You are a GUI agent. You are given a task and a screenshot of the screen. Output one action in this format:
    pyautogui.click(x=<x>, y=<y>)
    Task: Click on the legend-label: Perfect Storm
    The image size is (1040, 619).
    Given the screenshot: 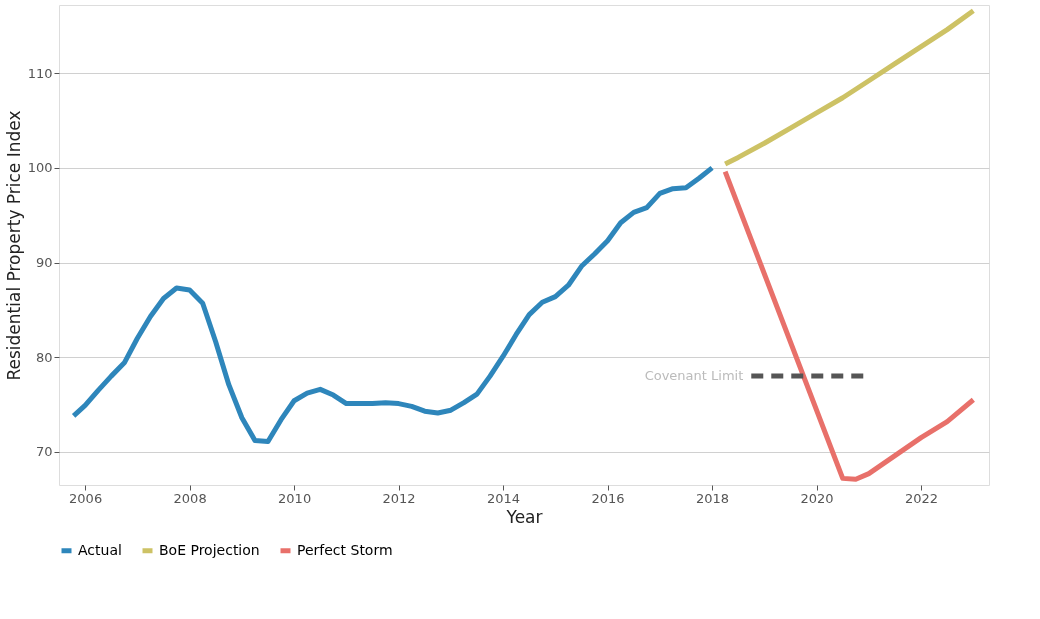 What is the action you would take?
    pyautogui.click(x=345, y=549)
    